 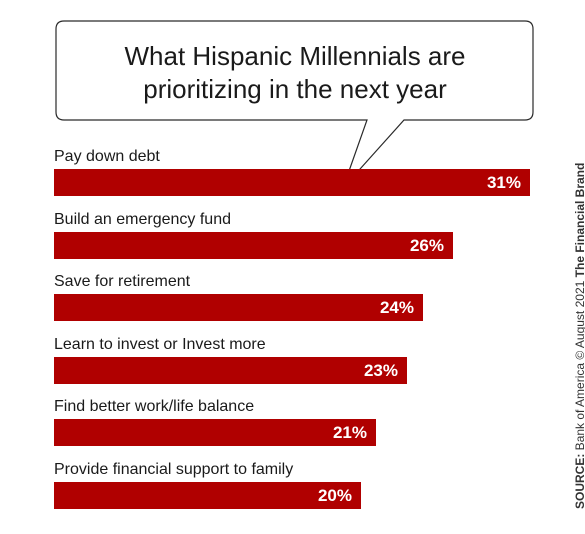 What do you see at coordinates (238, 307) in the screenshot?
I see `bar: 24%` at bounding box center [238, 307].